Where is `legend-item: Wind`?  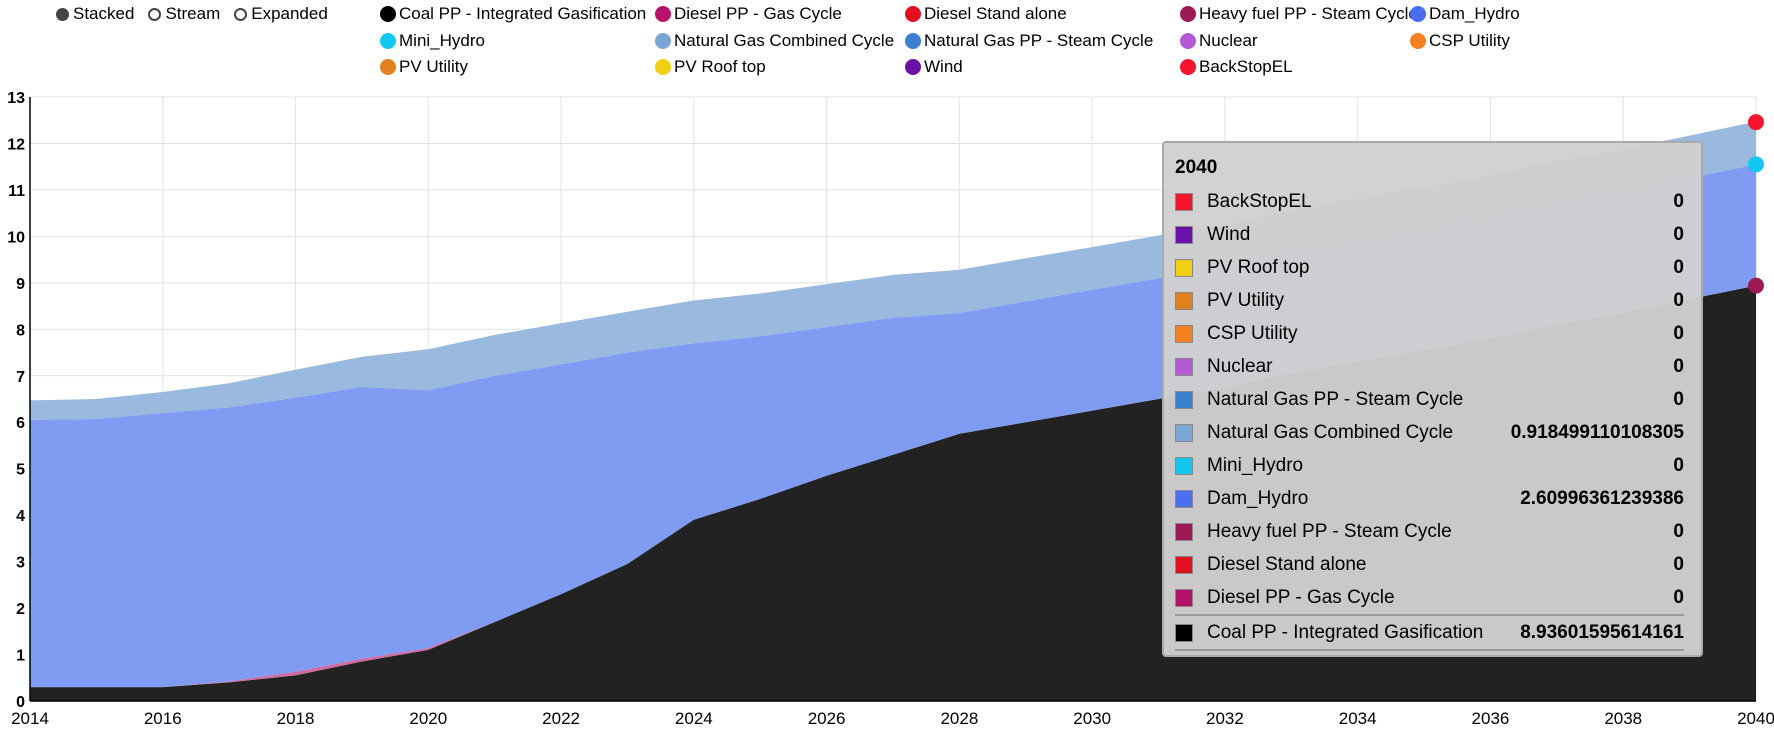 legend-item: Wind is located at coordinates (934, 67).